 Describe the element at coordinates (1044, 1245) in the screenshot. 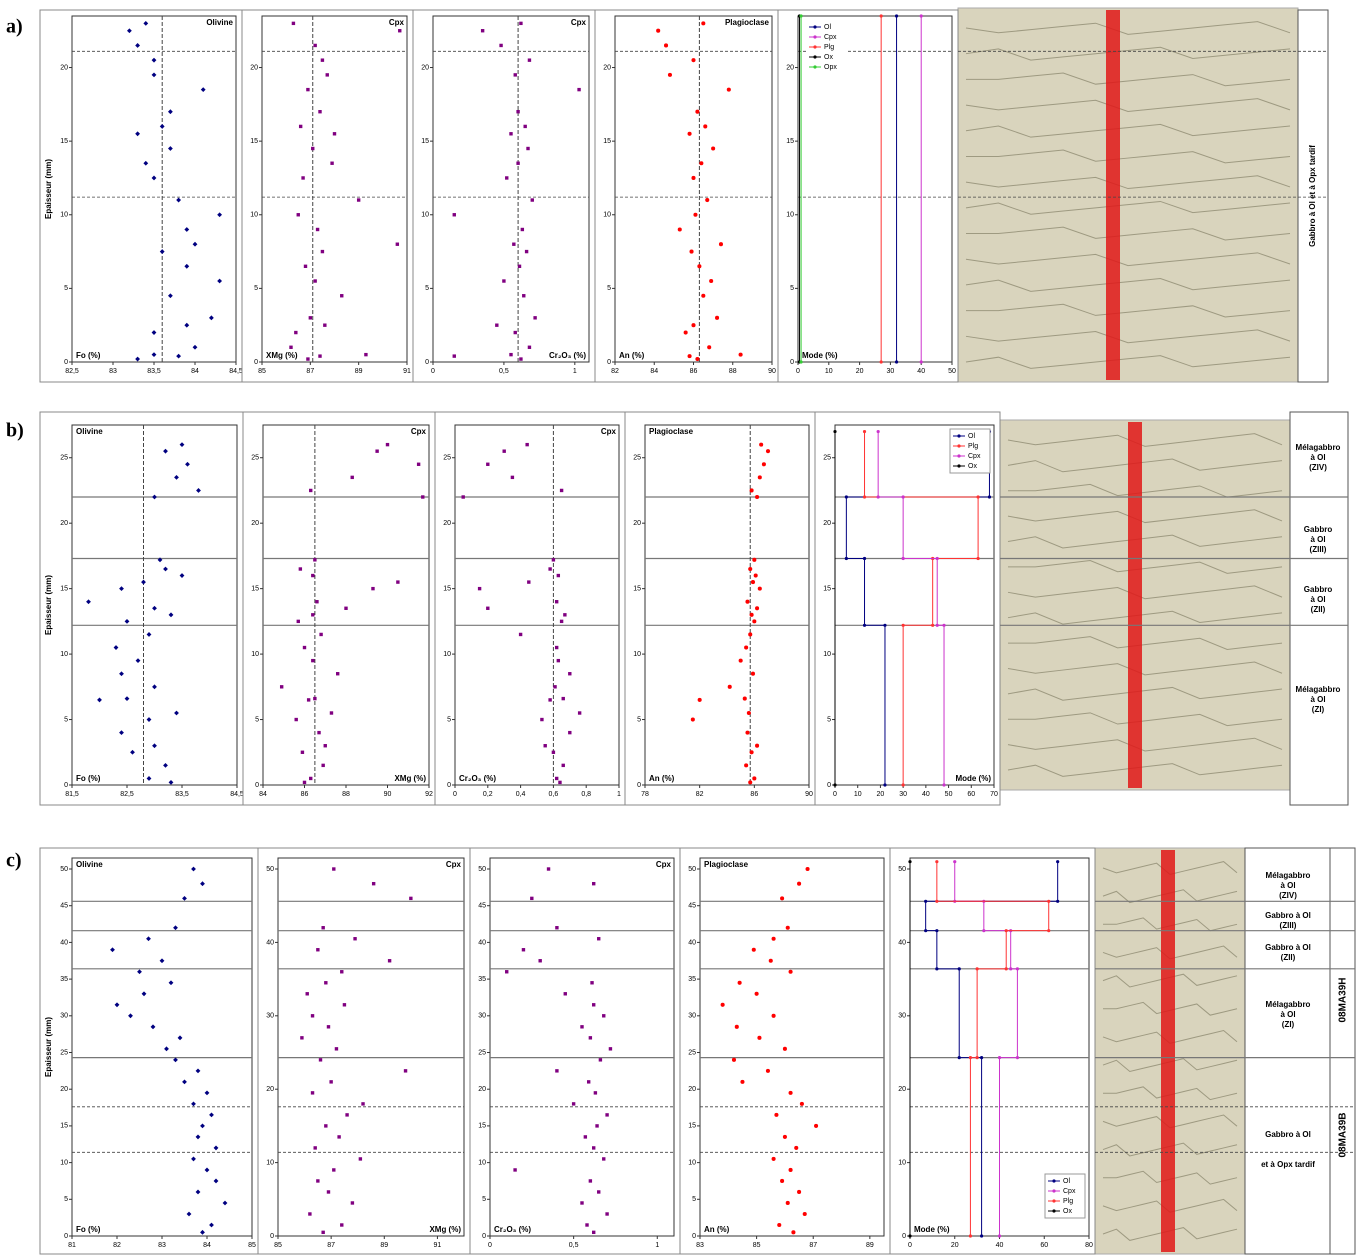

I see `x-tick-label: 60` at that location.